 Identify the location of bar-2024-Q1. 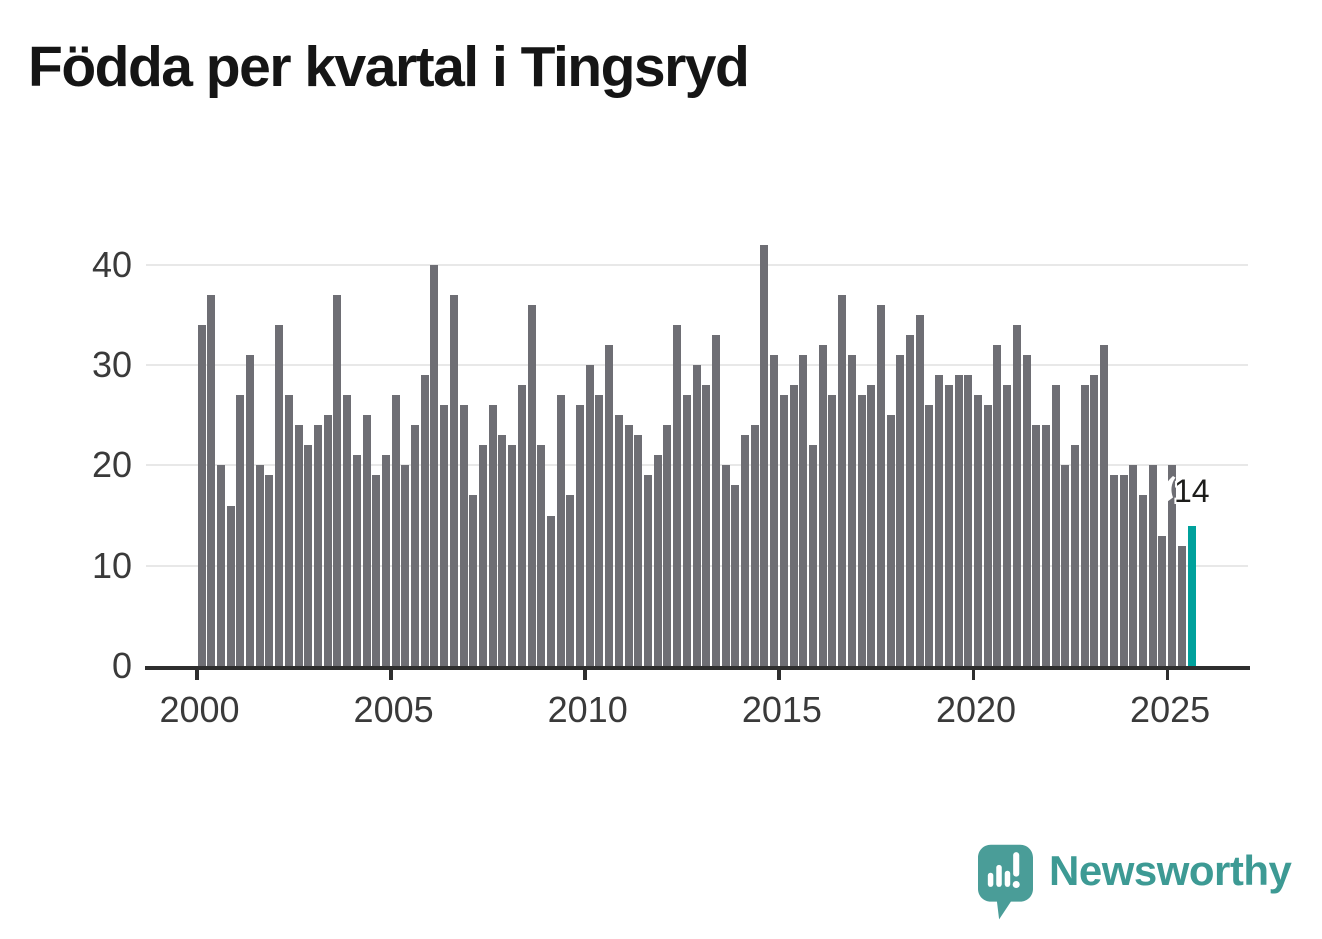
(1133, 565).